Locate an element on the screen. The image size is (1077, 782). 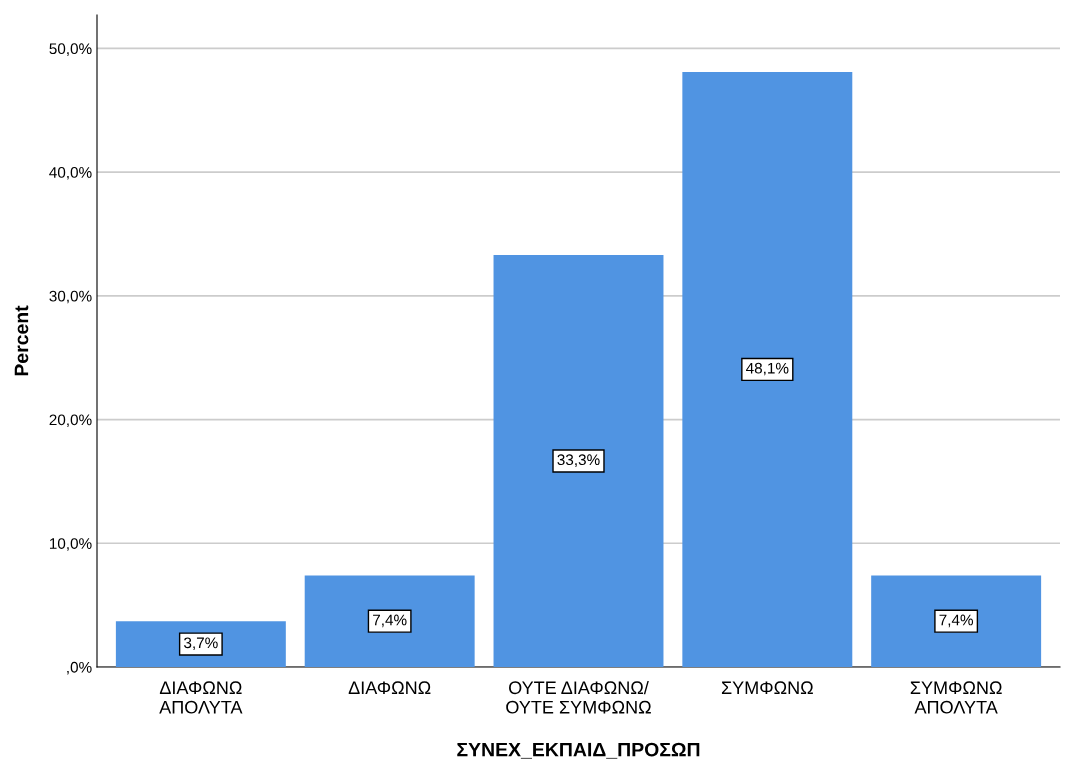
y-tick-label: 50,0% is located at coordinates (70, 49).